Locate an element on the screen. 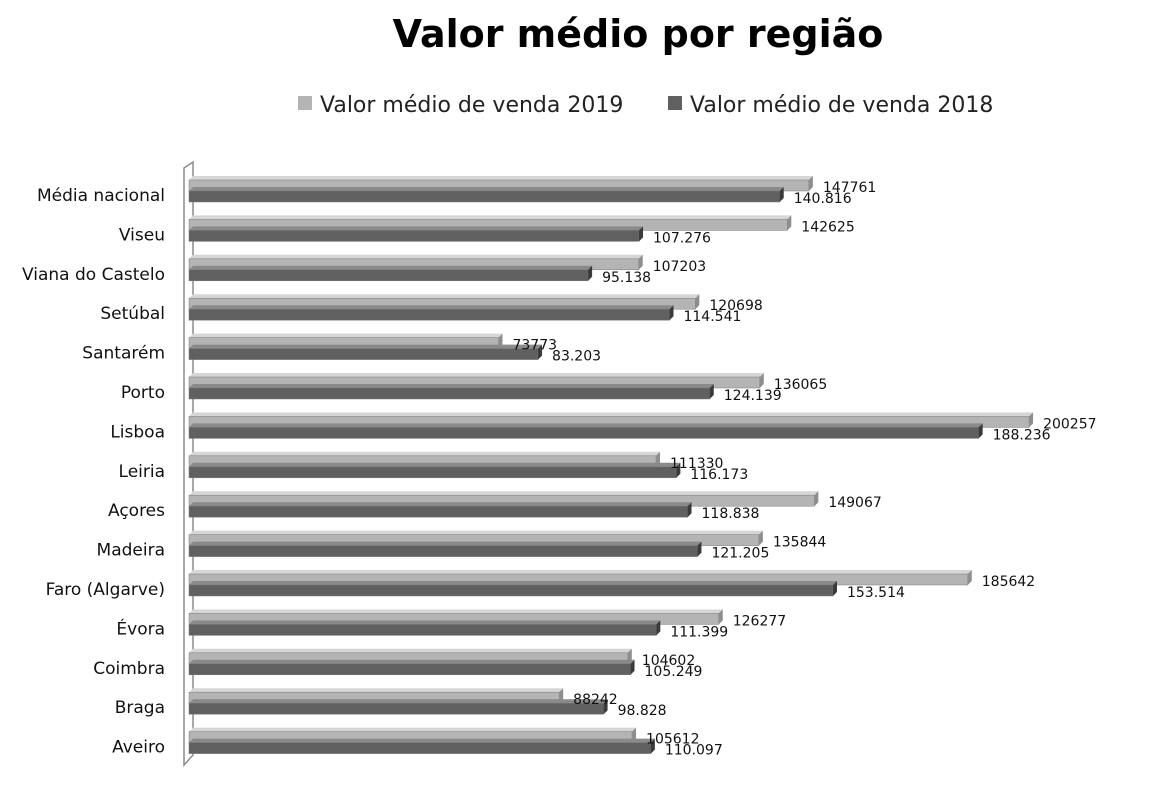 The image size is (1149, 788). data-label-2019: 107203 is located at coordinates (679, 267).